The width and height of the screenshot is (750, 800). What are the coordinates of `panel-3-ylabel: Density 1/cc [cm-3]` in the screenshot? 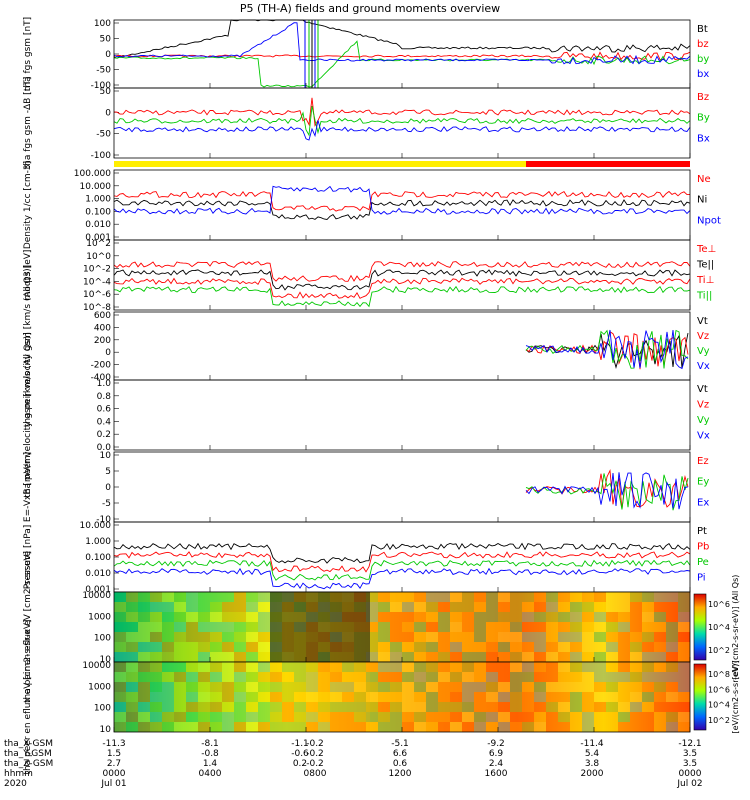 It's located at (28, 205).